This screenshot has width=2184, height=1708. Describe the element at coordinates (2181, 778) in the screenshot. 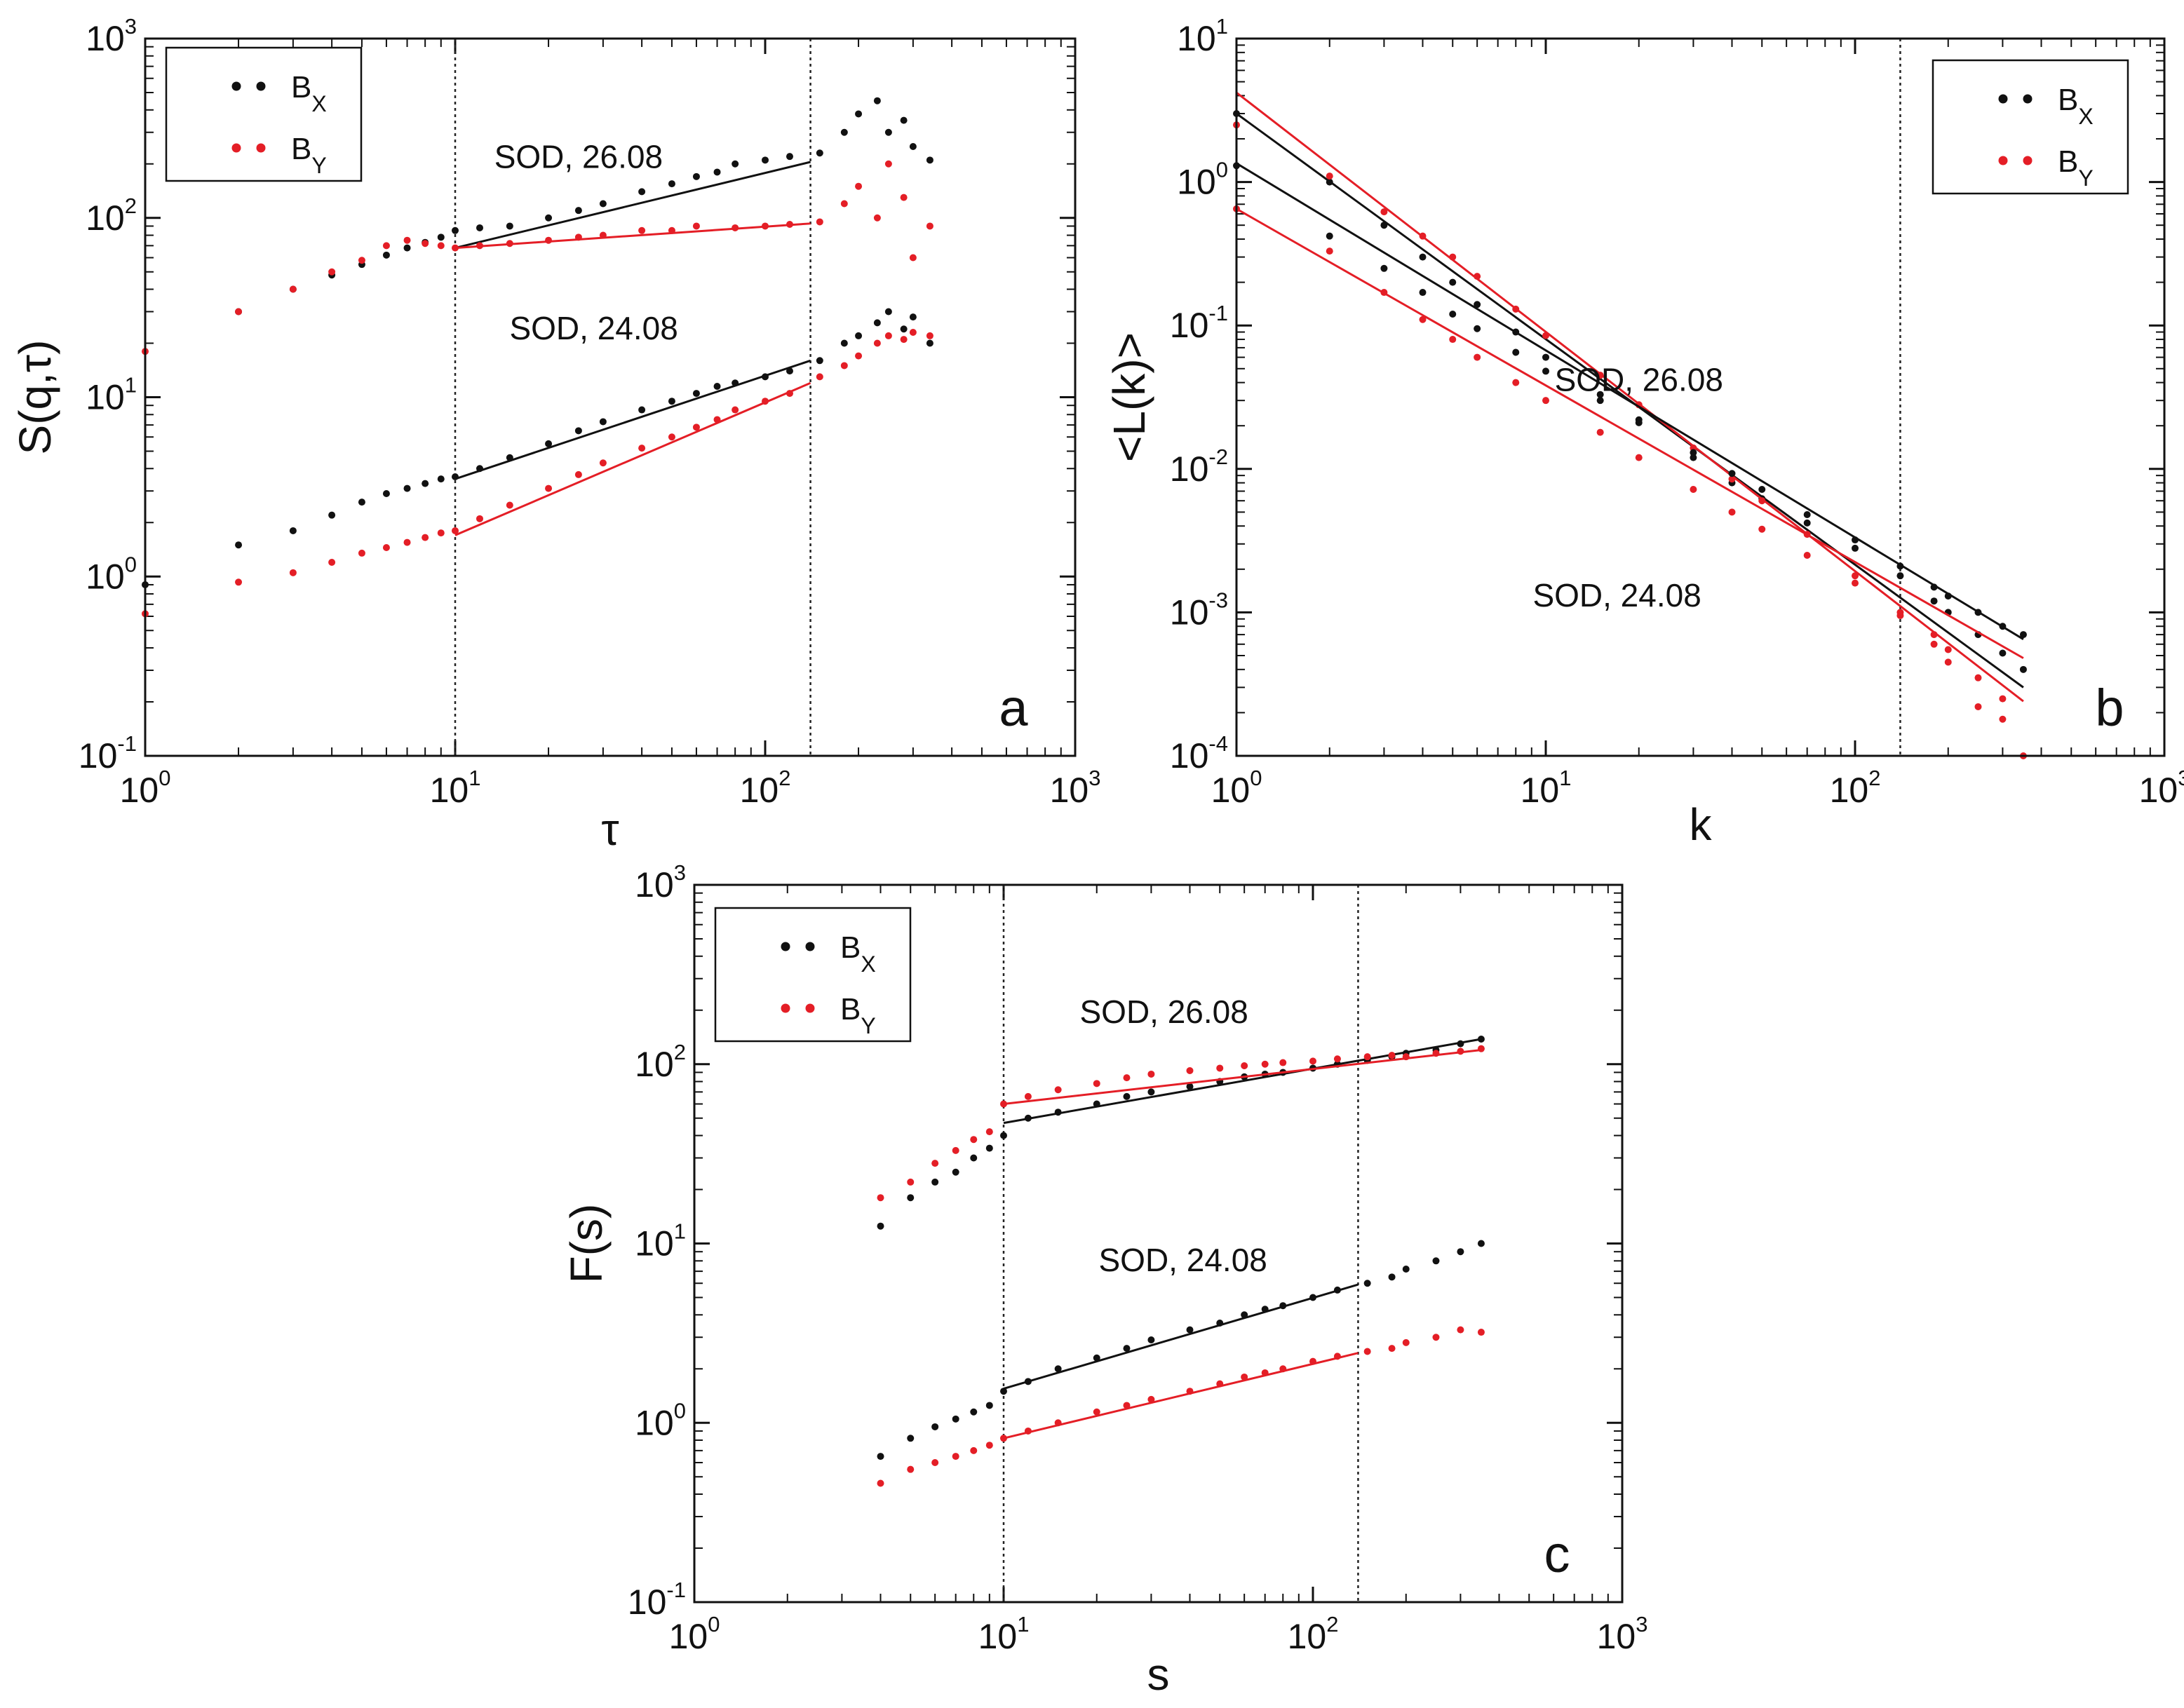

I see `x-tick-label-exponent: 3` at that location.